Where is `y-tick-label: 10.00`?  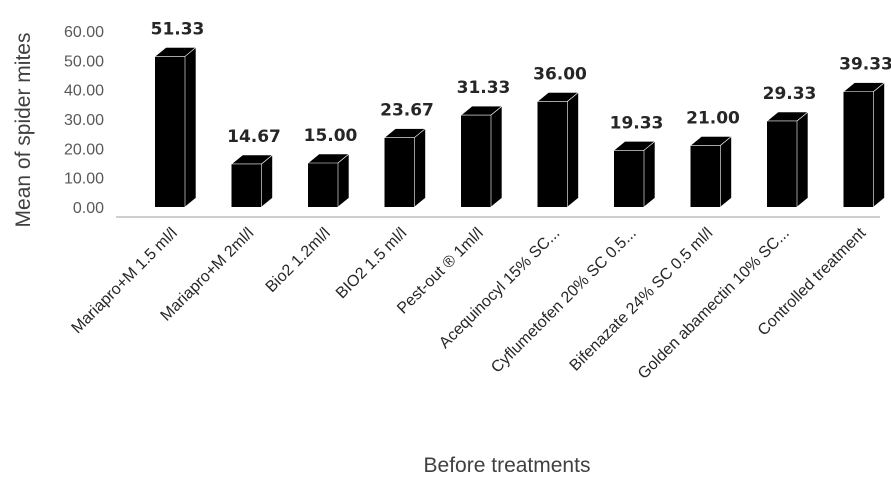 y-tick-label: 10.00 is located at coordinates (84, 179).